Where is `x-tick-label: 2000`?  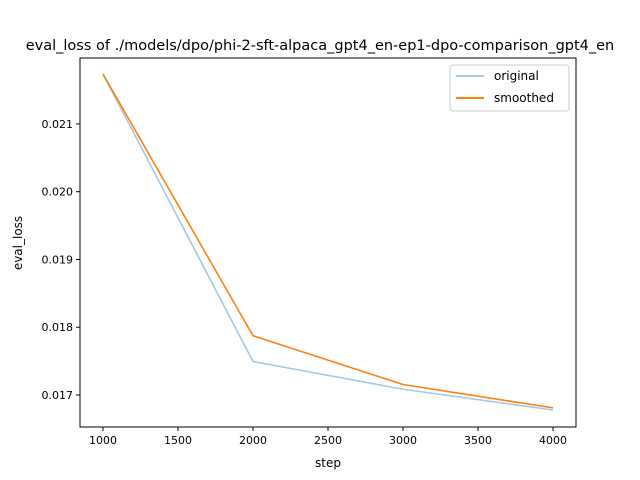
x-tick-label: 2000 is located at coordinates (253, 440).